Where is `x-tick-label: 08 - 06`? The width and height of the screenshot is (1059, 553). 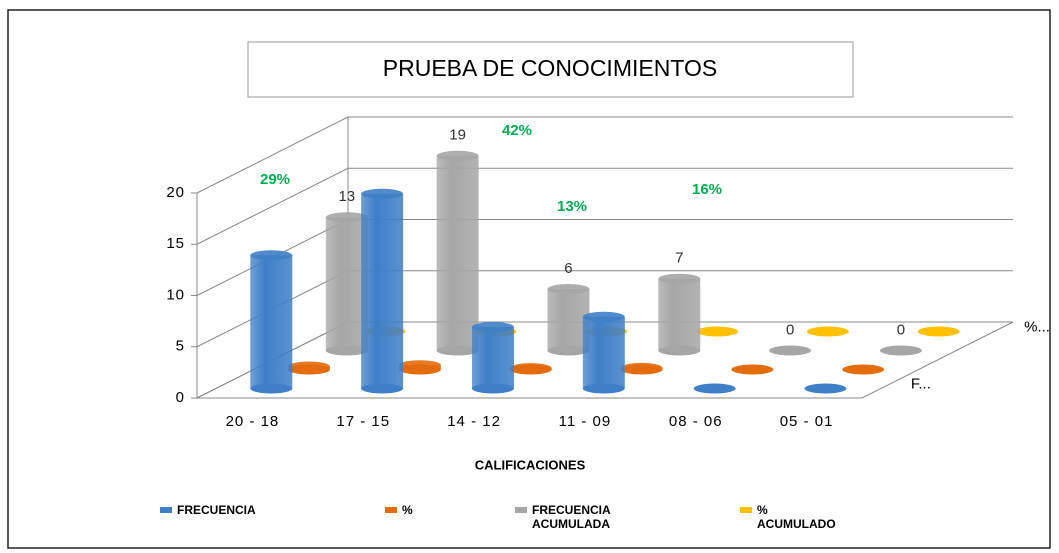
x-tick-label: 08 - 06 is located at coordinates (696, 421).